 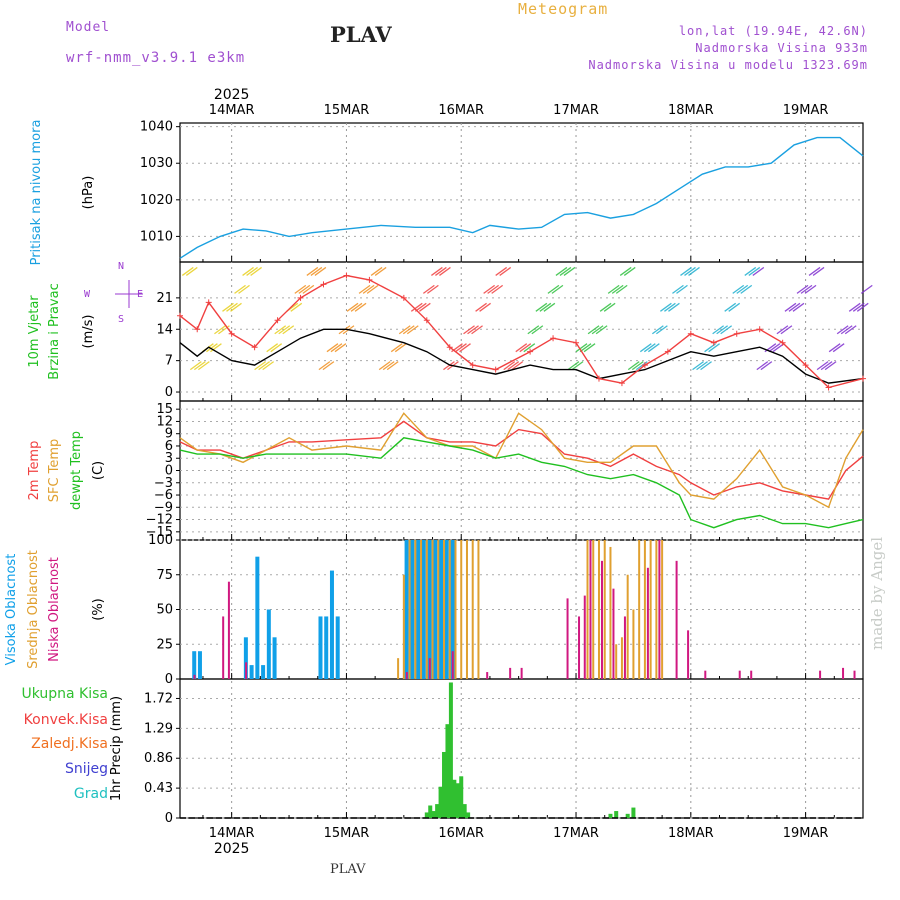 I want to click on y-tick-label: −3, so click(x=163, y=483).